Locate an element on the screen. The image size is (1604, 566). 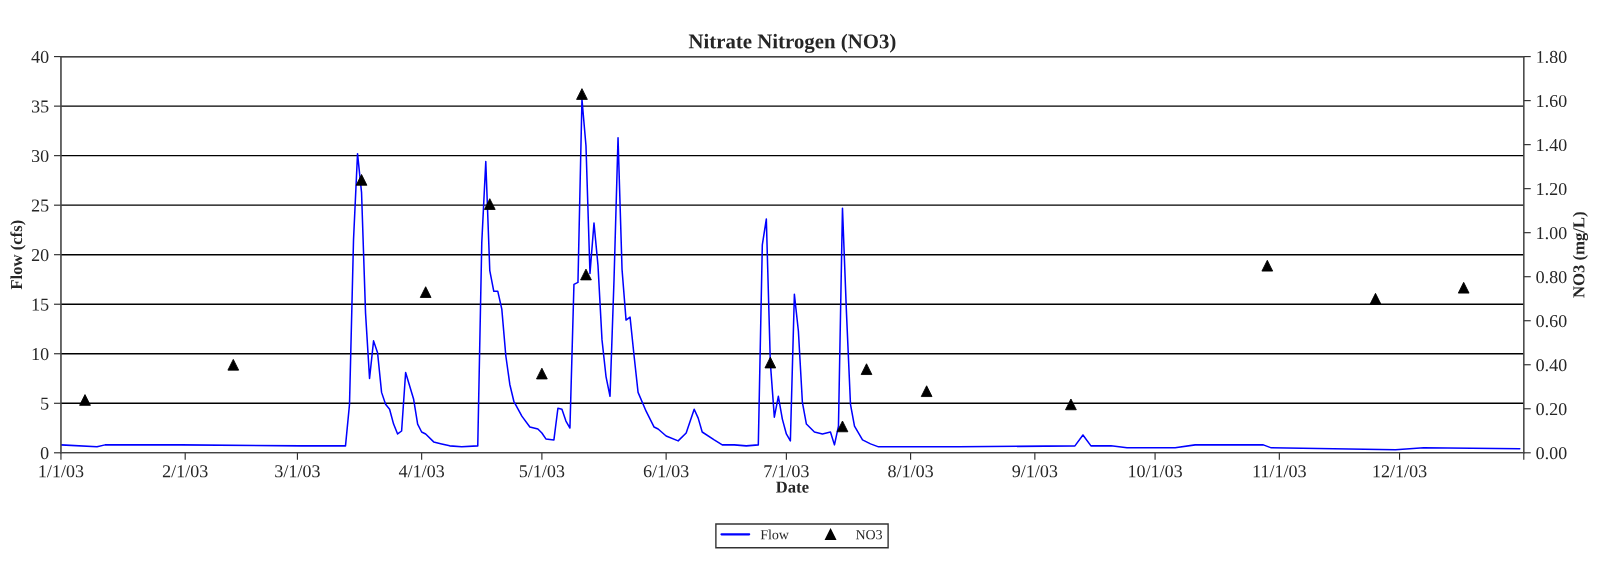
y-tick-label: 30 is located at coordinates (40, 156).